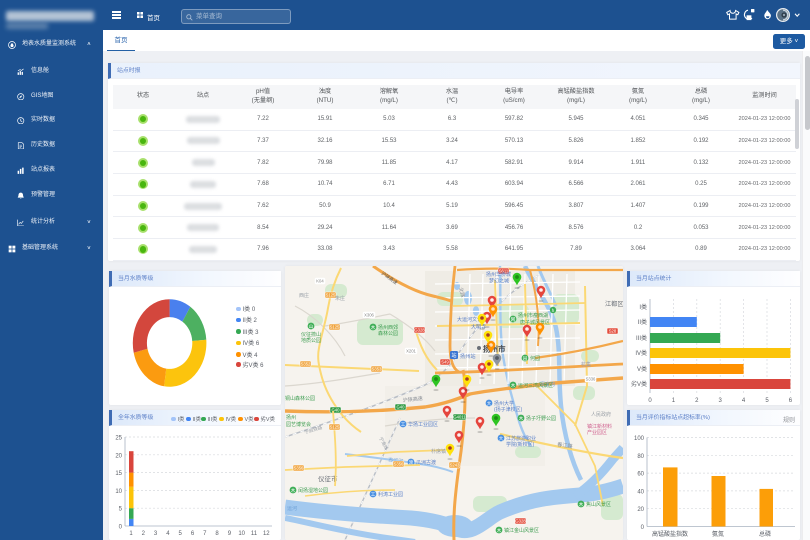  Describe the element at coordinates (541, 418) in the screenshot. I see `svg-text: 扬子圩野公园` at that location.